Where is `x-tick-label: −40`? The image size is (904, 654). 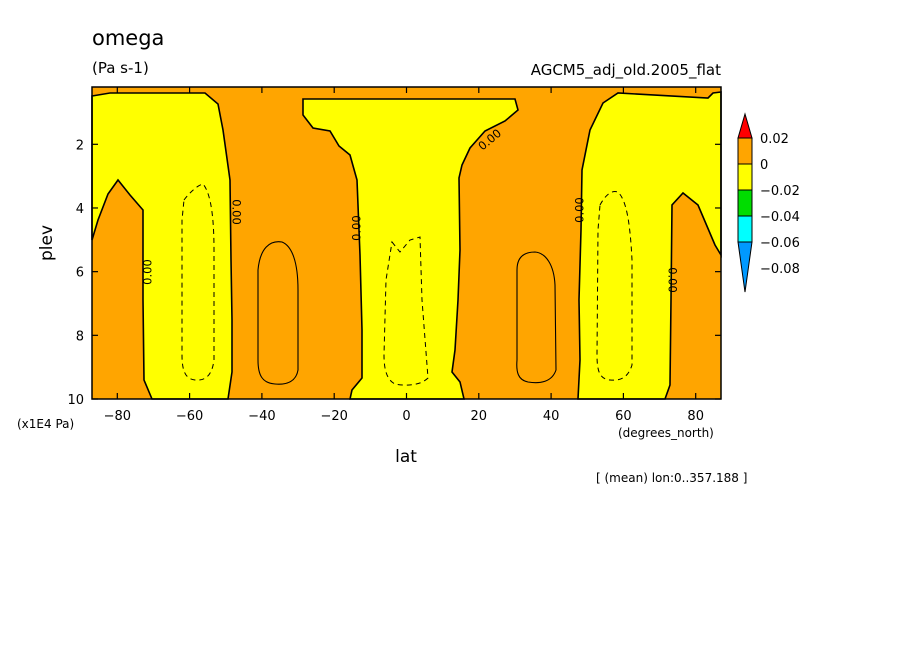 x-tick-label: −40 is located at coordinates (261, 416).